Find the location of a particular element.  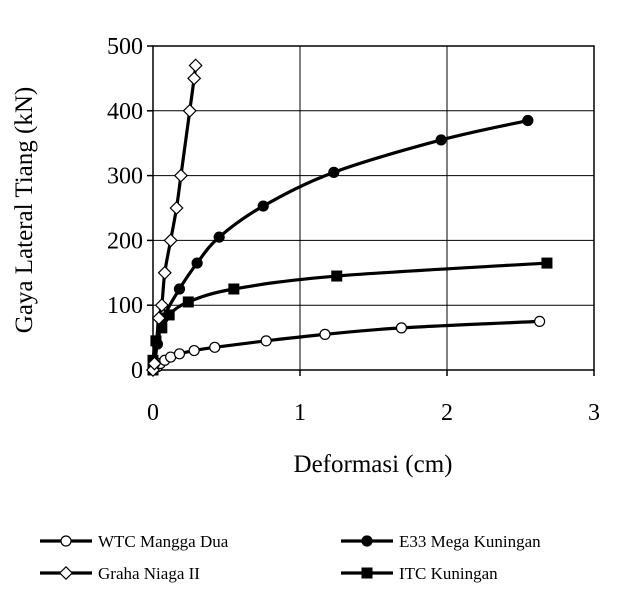

legend-item: E33 Mega Kuningan is located at coordinates (441, 541).